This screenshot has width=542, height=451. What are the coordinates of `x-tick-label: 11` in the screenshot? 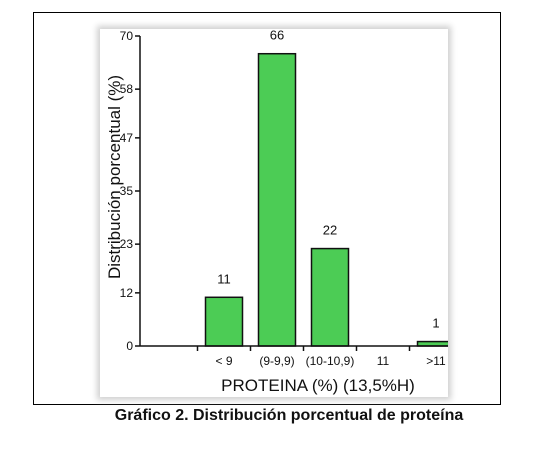 It's located at (383, 361).